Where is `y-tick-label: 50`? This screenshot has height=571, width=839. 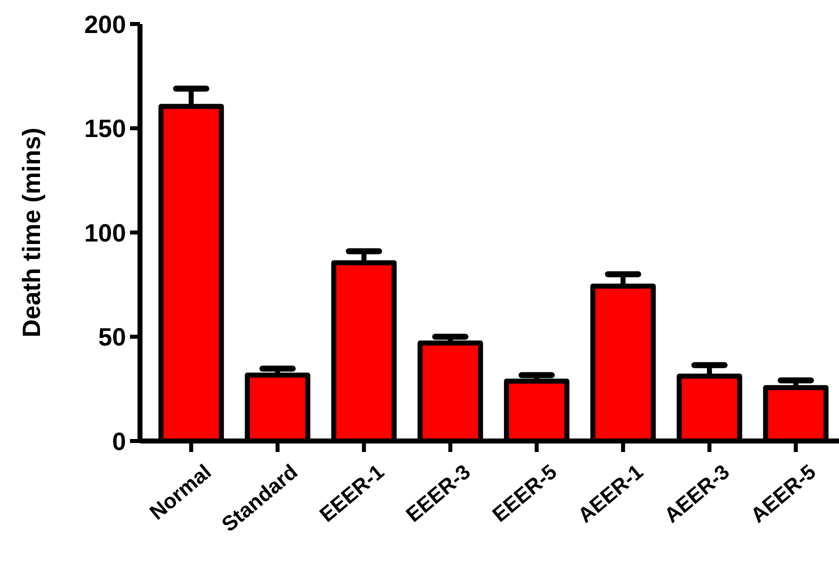 y-tick-label: 50 is located at coordinates (112, 338).